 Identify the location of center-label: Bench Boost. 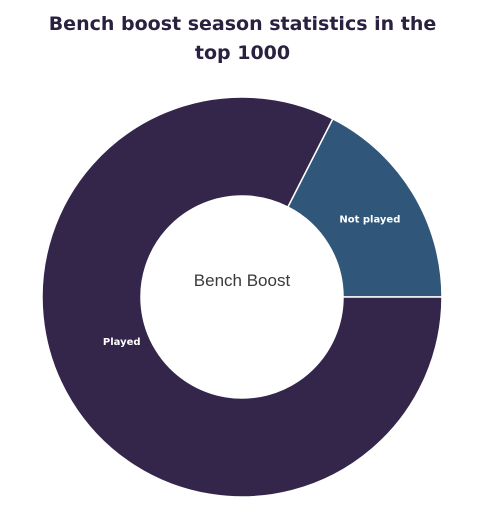
(242, 280).